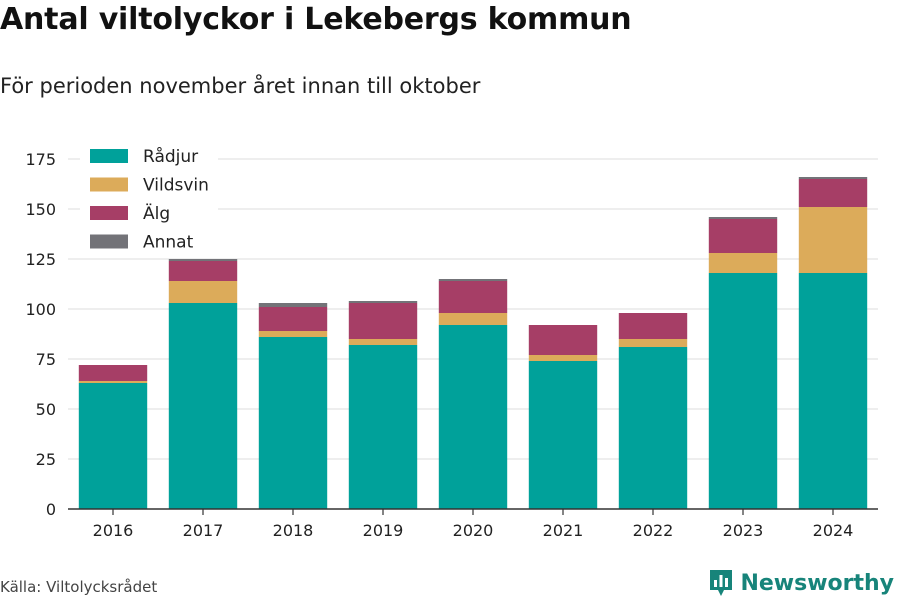  Describe the element at coordinates (653, 530) in the screenshot. I see `x-tick-label: 2022` at that location.